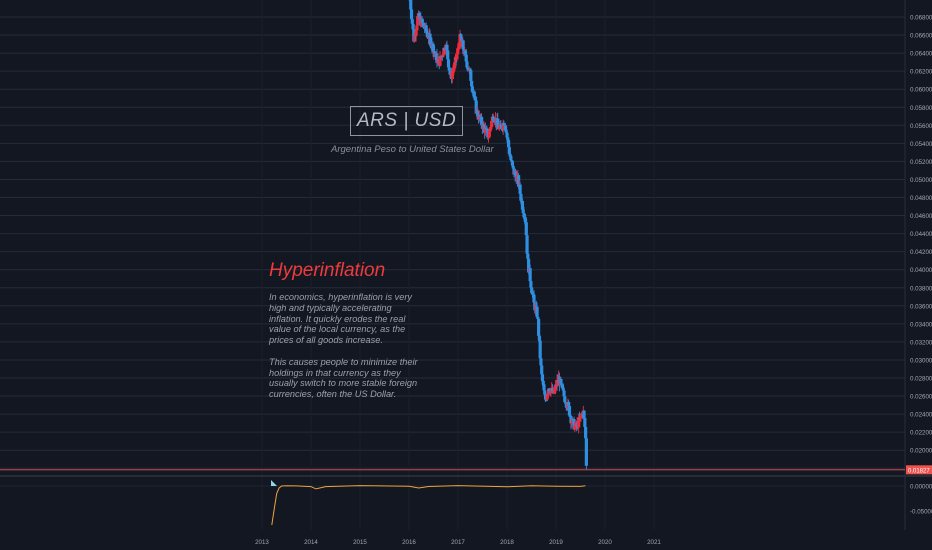 This screenshot has height=550, width=932. I want to click on price-tick-label: 0.02200, so click(921, 433).